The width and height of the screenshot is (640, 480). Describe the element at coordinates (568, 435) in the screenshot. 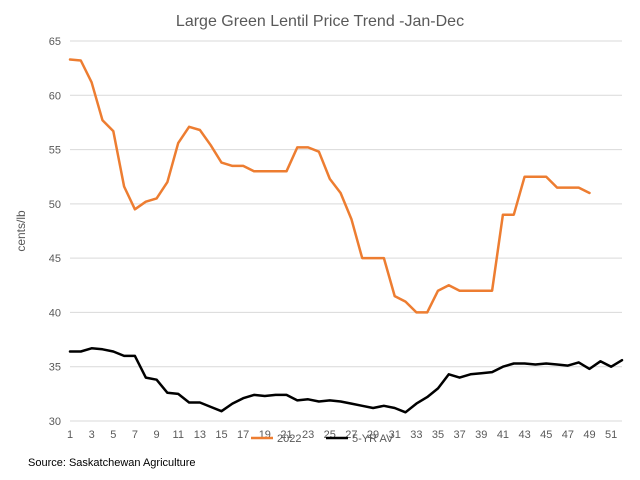

I see `x-tick-label: 47` at that location.